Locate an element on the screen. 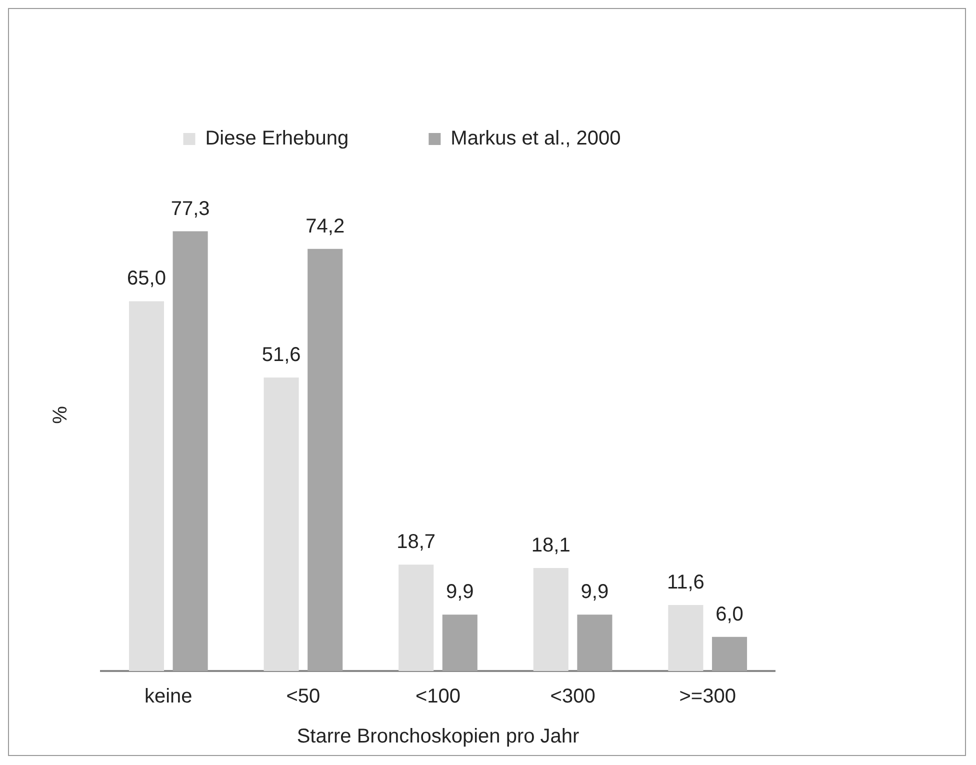 The height and width of the screenshot is (765, 976). data-label: 6,0 is located at coordinates (730, 614).